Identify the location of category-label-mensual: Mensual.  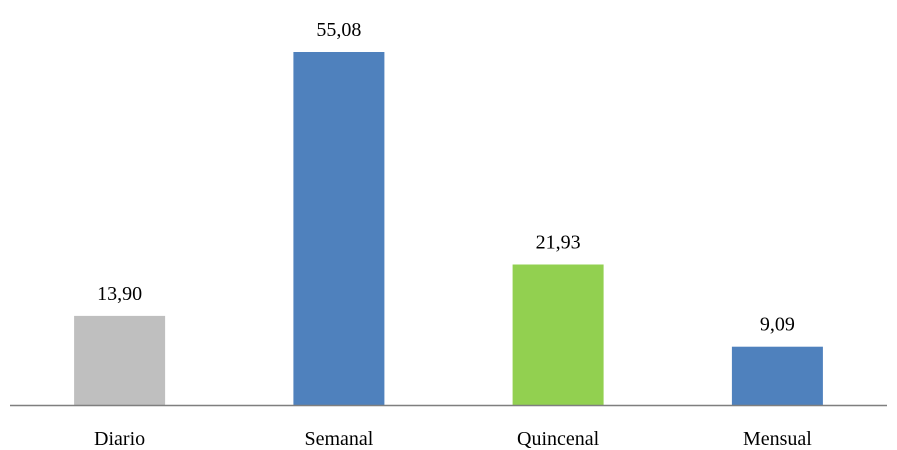
(777, 439).